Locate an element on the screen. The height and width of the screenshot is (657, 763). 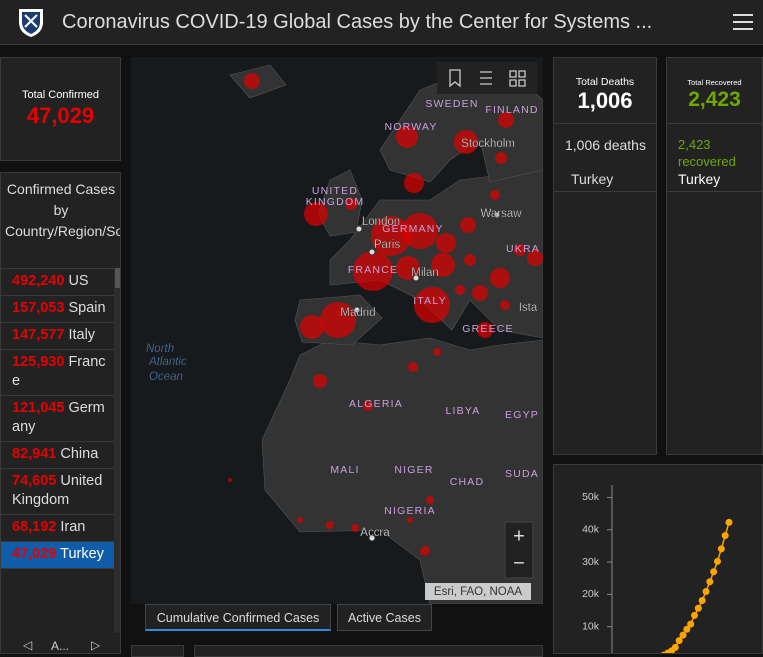
country-row: 121,045 Germany is located at coordinates (57, 419).